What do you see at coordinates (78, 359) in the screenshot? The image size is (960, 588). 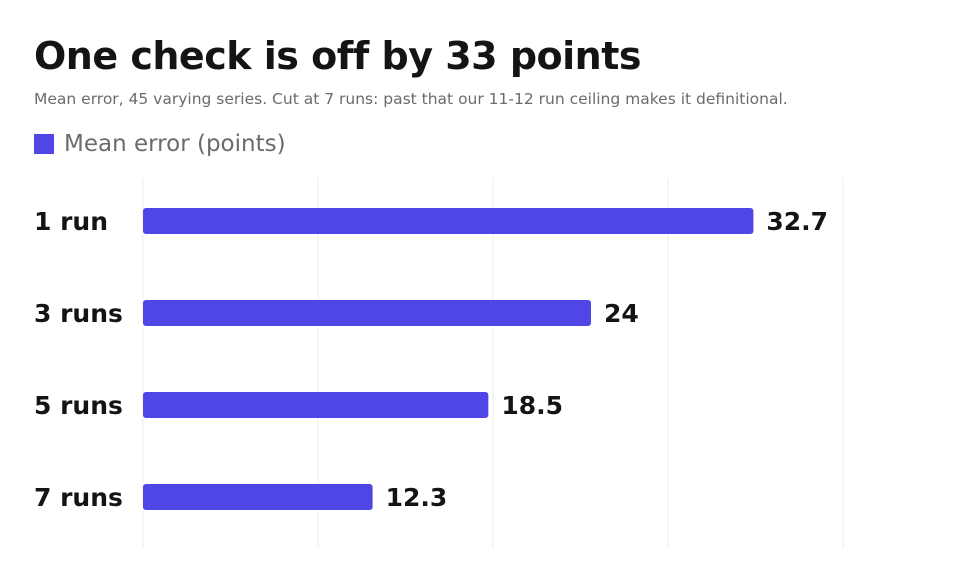 I see `category-labels: 1 run 3 runs 5 runs 7 runs` at bounding box center [78, 359].